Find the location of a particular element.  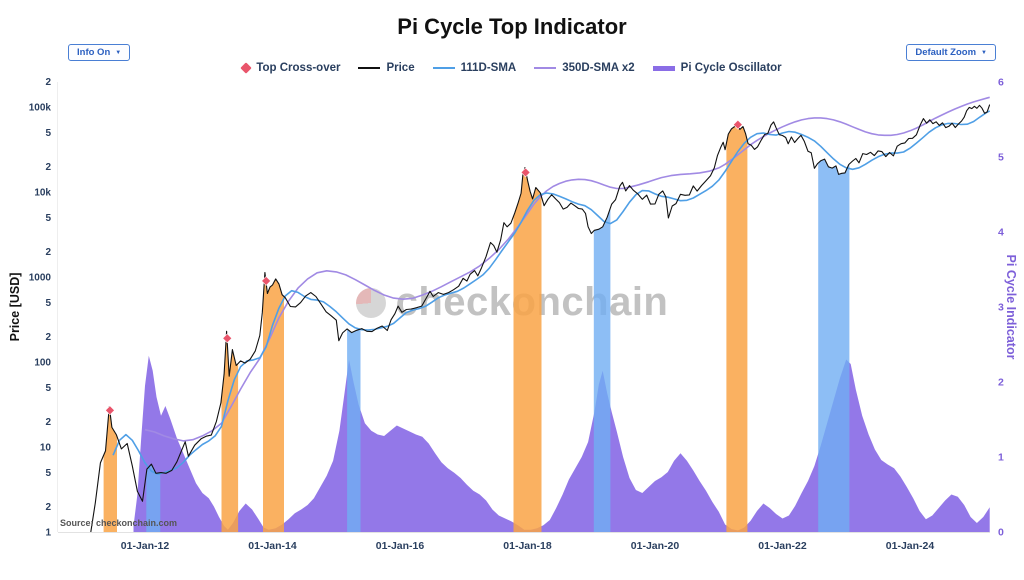

x-tick-label: 01-Jan-18 is located at coordinates (527, 546).